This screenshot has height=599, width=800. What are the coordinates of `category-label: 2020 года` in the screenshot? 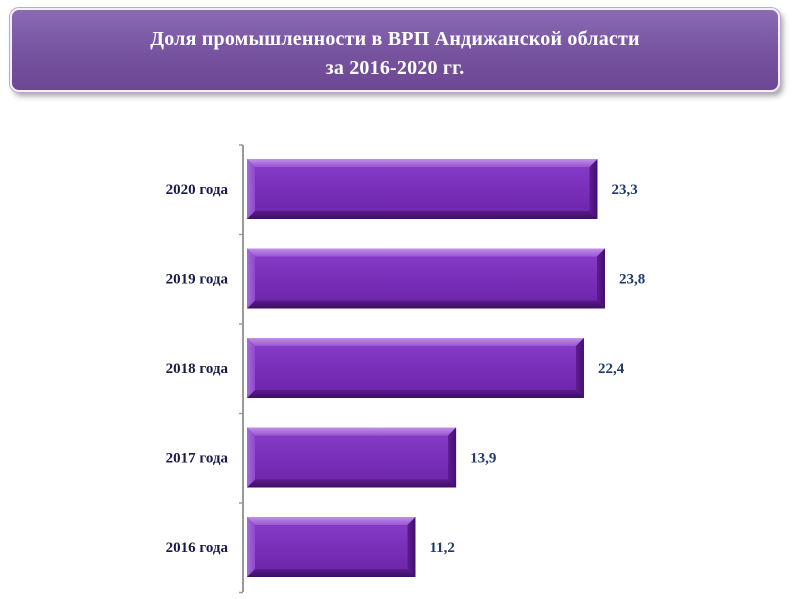 It's located at (197, 190).